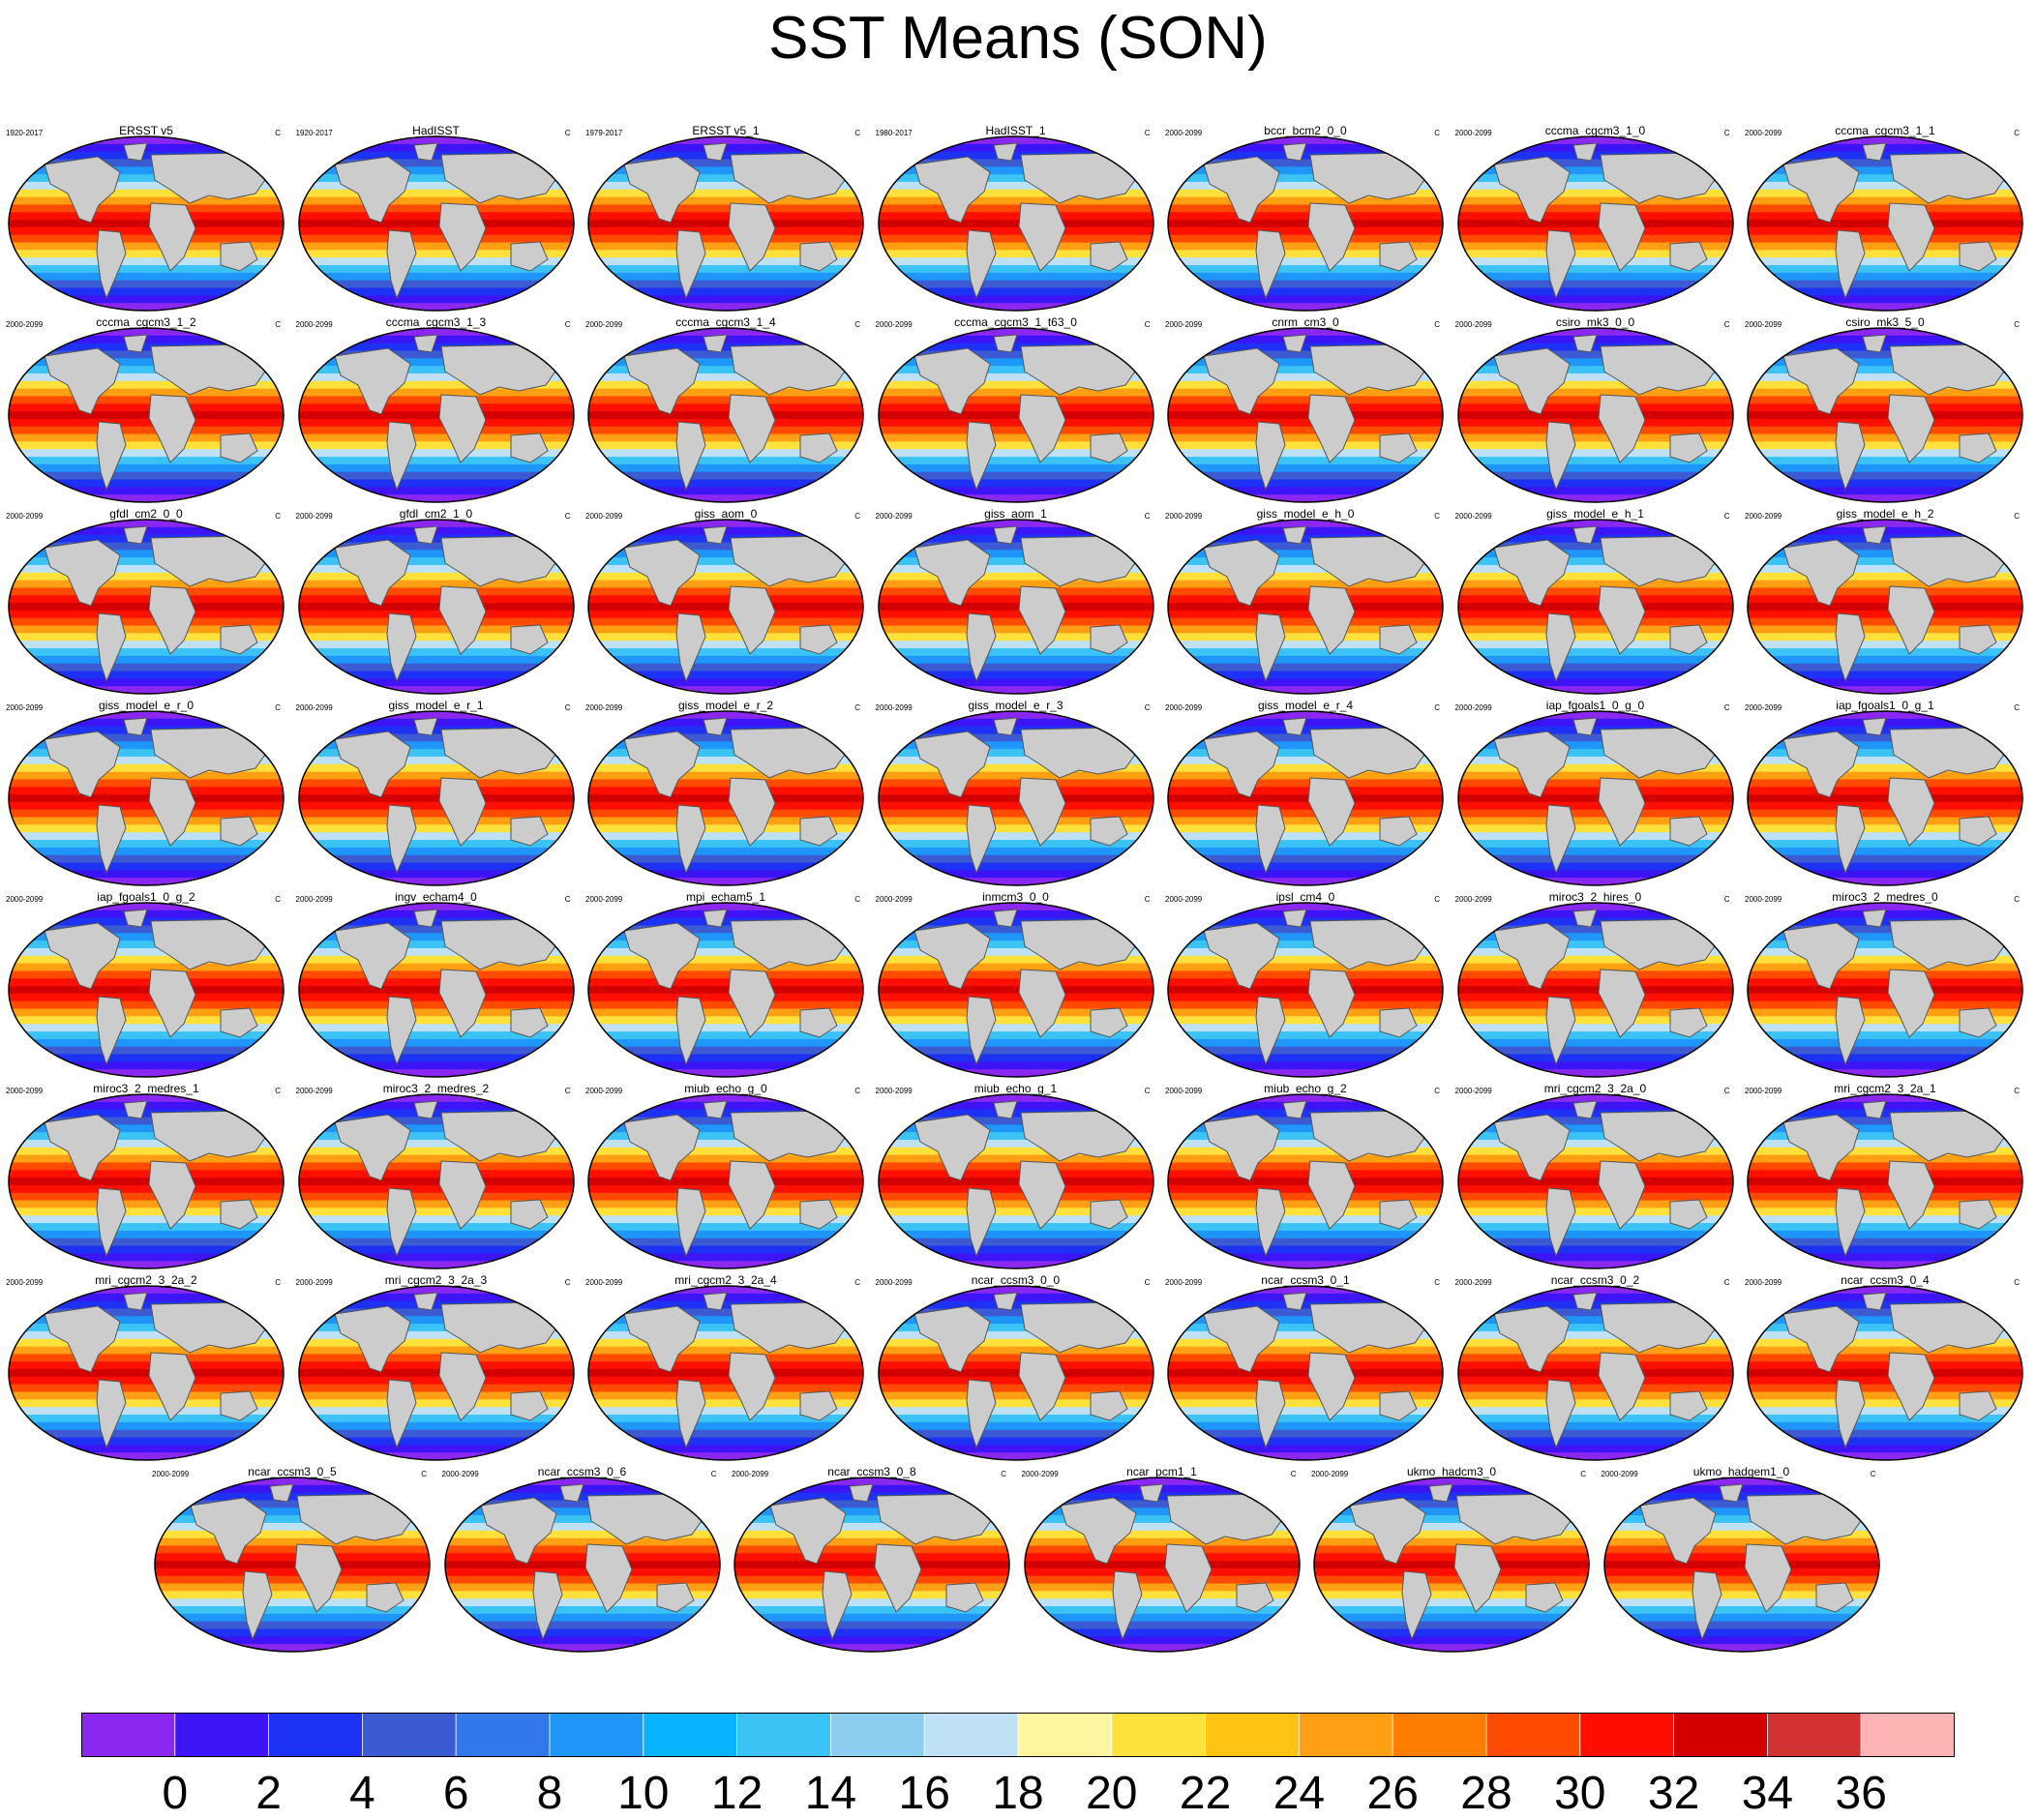 Image resolution: width=2036 pixels, height=1820 pixels. I want to click on panel-period: 2000-2099, so click(1473, 708).